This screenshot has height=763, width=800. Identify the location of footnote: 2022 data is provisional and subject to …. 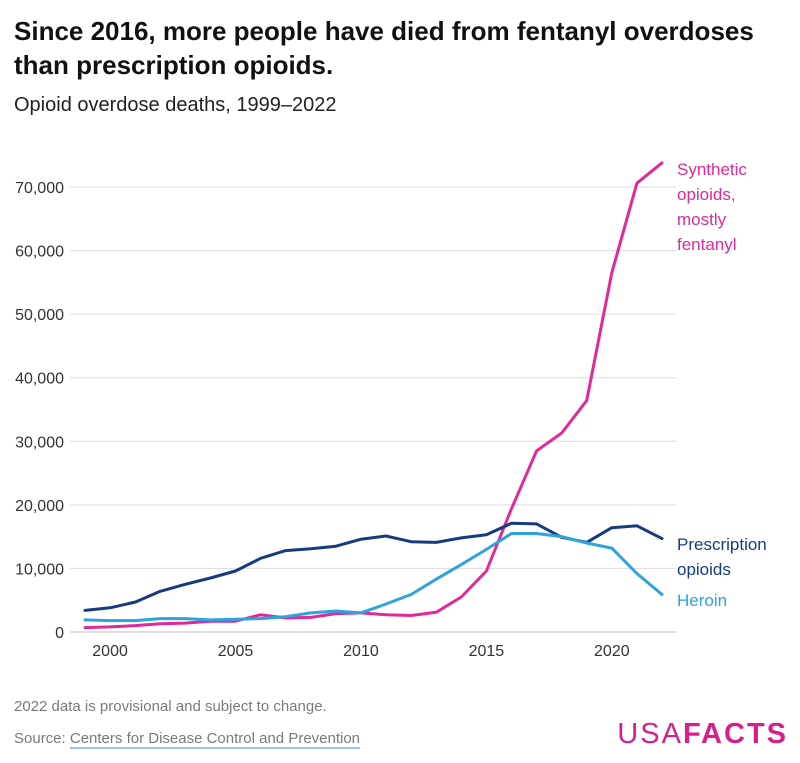
(170, 706).